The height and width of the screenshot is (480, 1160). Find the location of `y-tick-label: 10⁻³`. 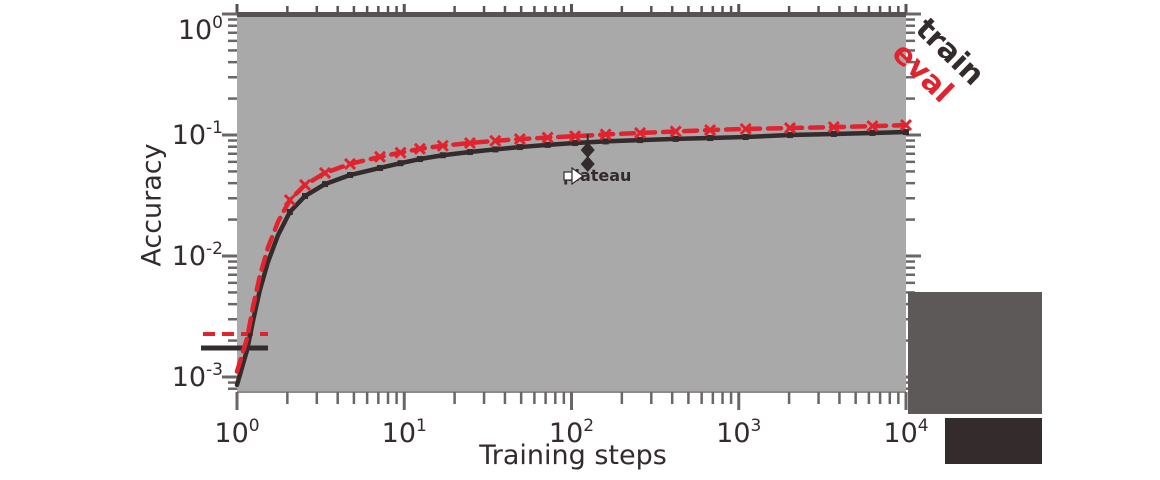

y-tick-label: 10⁻³ is located at coordinates (197, 376).